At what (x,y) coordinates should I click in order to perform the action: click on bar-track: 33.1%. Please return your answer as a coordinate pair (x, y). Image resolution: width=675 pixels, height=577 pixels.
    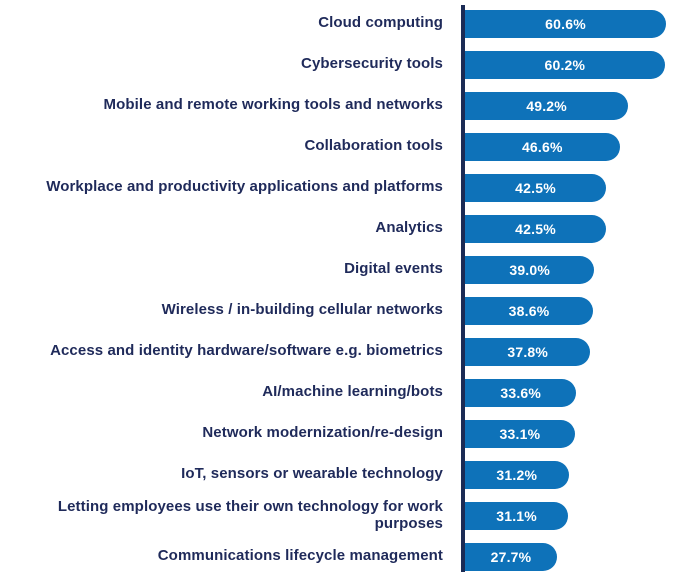
    Looking at the image, I should click on (569, 433).